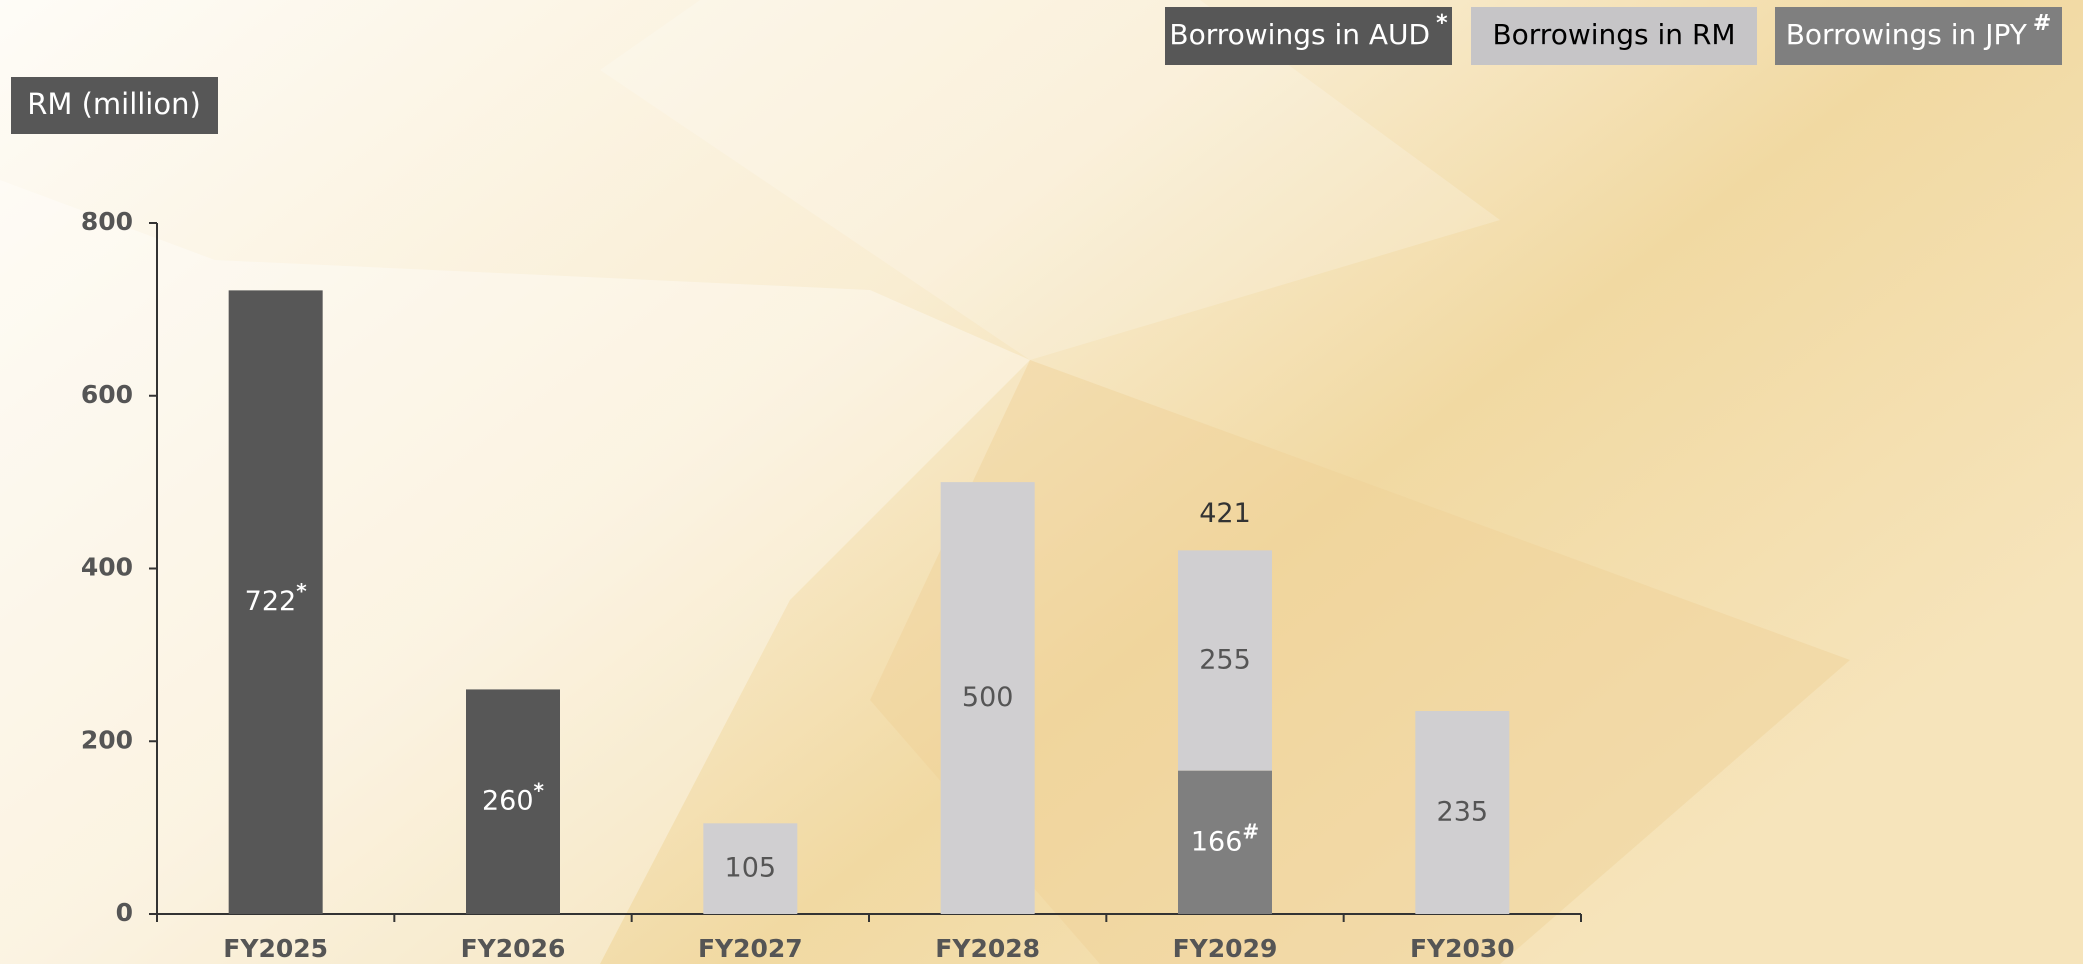  I want to click on data-label: 235, so click(1463, 811).